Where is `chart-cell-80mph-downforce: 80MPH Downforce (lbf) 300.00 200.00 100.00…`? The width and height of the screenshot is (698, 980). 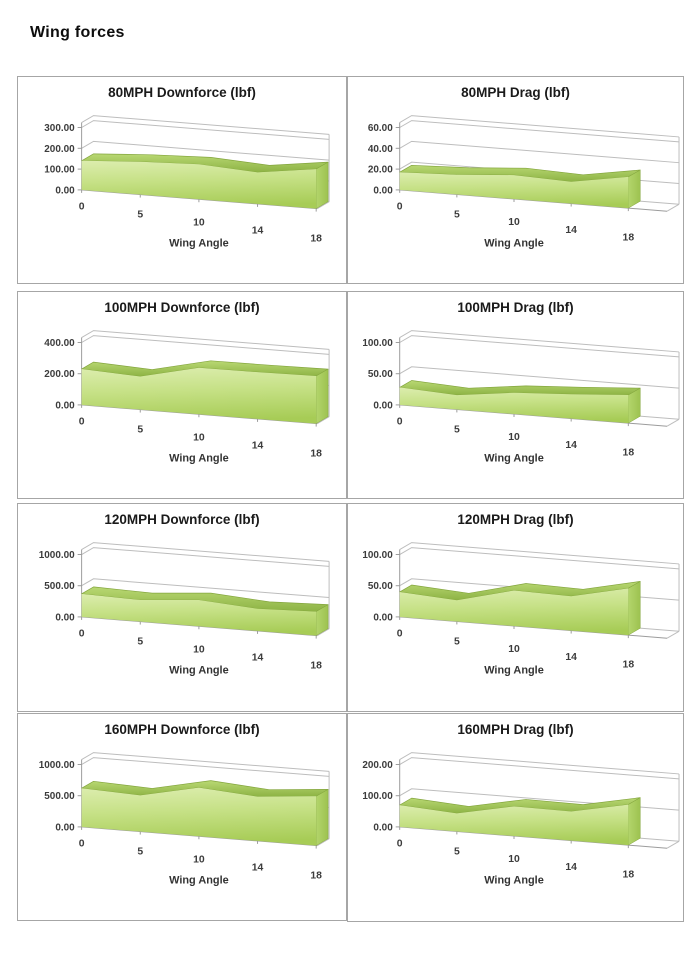
chart-cell-80mph-downforce: 80MPH Downforce (lbf) 300.00 200.00 100.00… is located at coordinates (182, 180).